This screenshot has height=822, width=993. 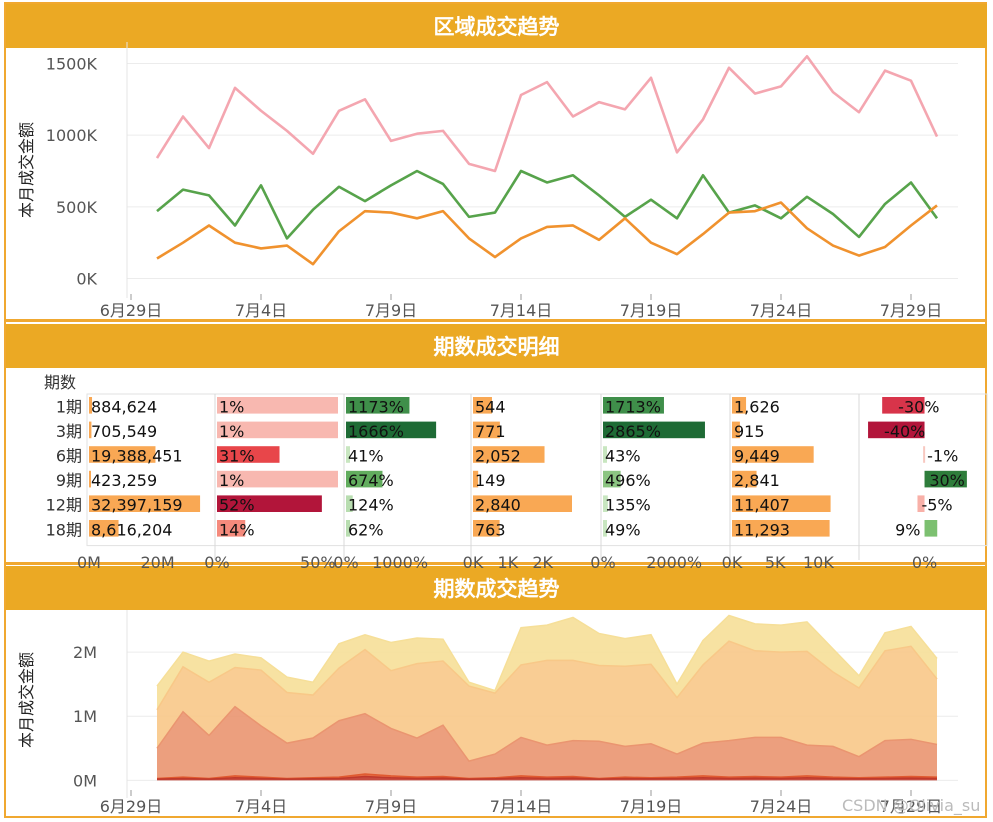 I want to click on col-avg-growth-value: -5%, so click(x=936, y=505).